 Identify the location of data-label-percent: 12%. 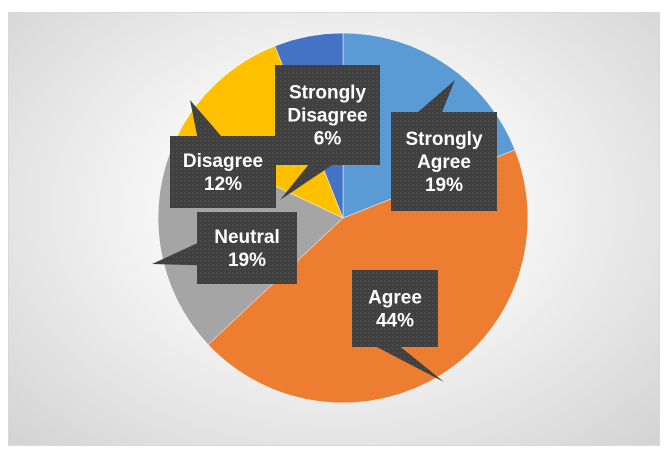
(223, 184).